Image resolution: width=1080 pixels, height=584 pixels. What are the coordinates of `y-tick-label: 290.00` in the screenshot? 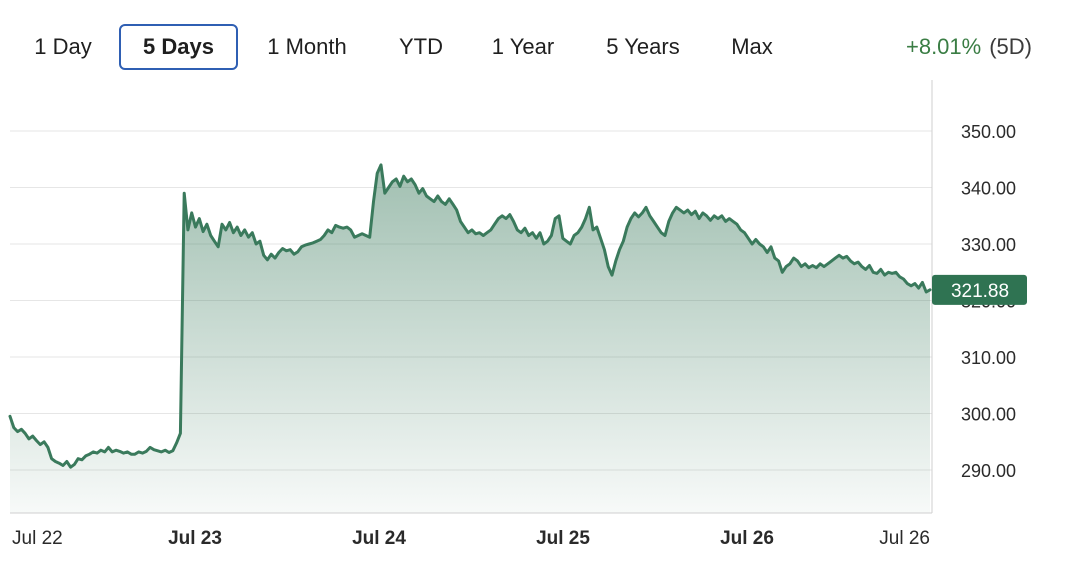 It's located at (988, 471).